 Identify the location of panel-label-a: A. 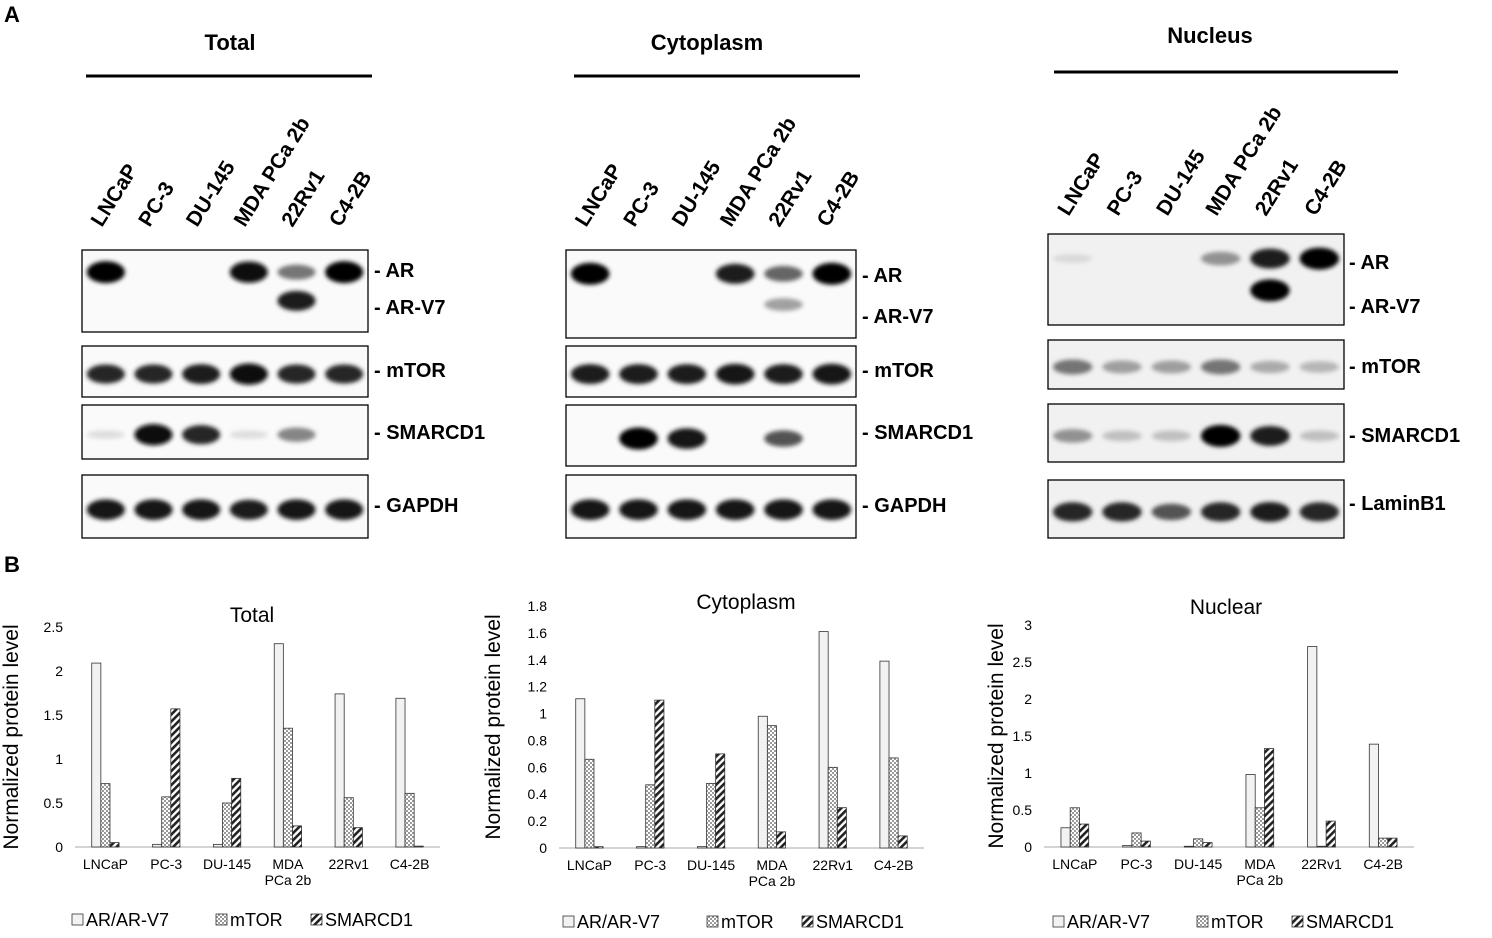
(12, 14).